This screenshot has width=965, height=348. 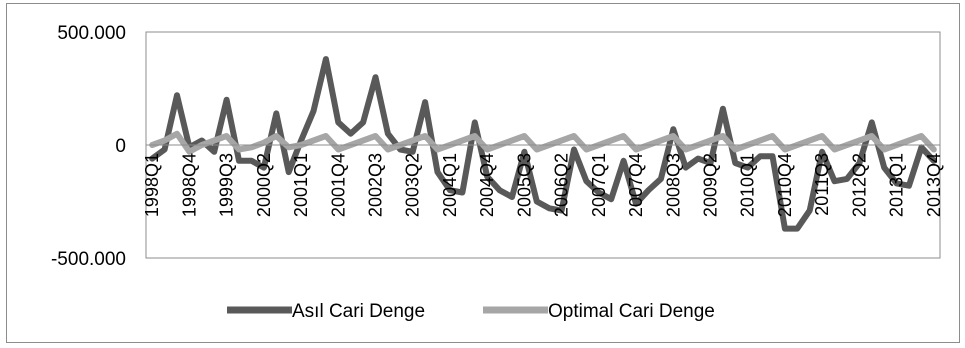 What do you see at coordinates (91, 33) in the screenshot?
I see `y-tick-label: 500.000` at bounding box center [91, 33].